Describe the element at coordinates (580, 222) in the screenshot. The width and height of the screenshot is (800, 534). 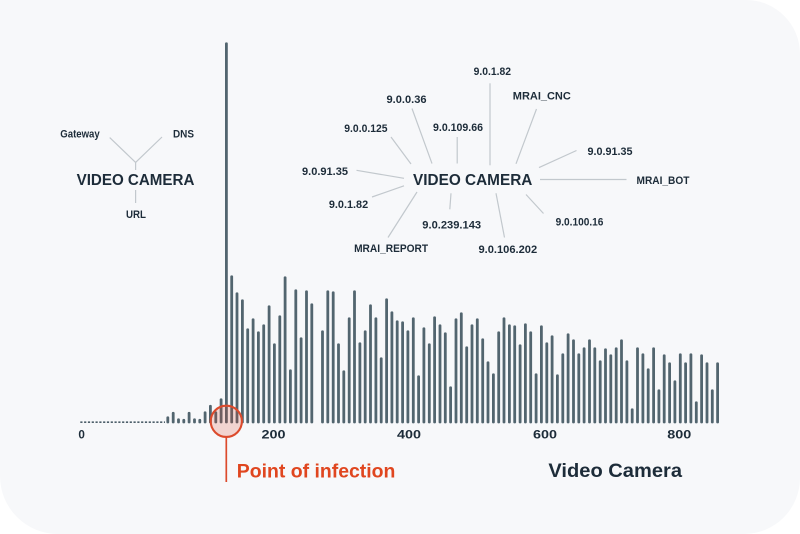
I see `svg-text: 9.0.100.16` at that location.